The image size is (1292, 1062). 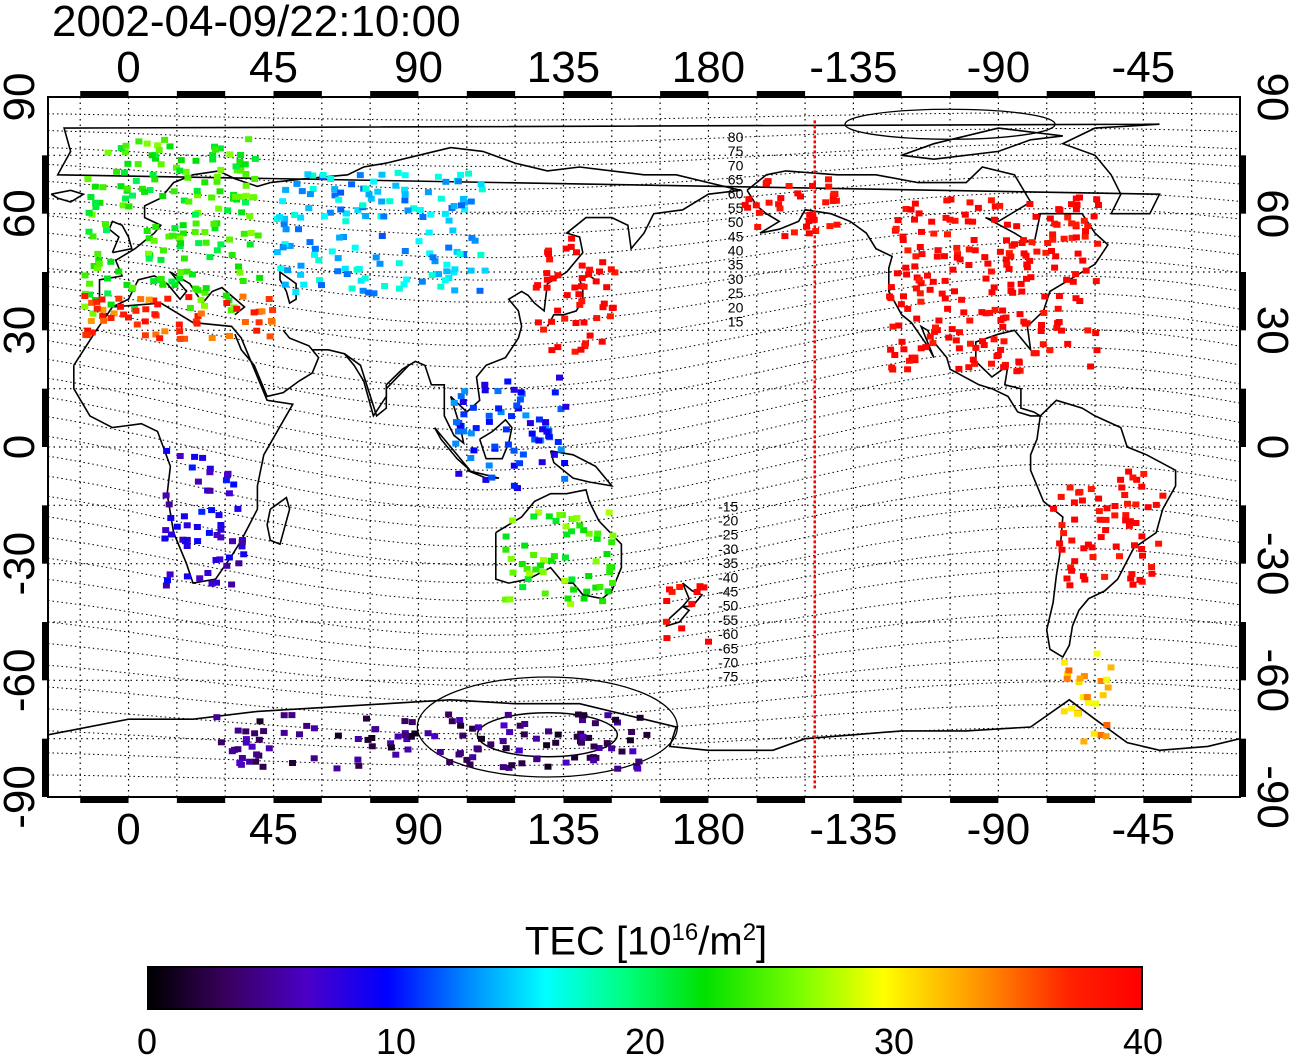 I want to click on contour-label--65: -65, so click(x=728, y=648).